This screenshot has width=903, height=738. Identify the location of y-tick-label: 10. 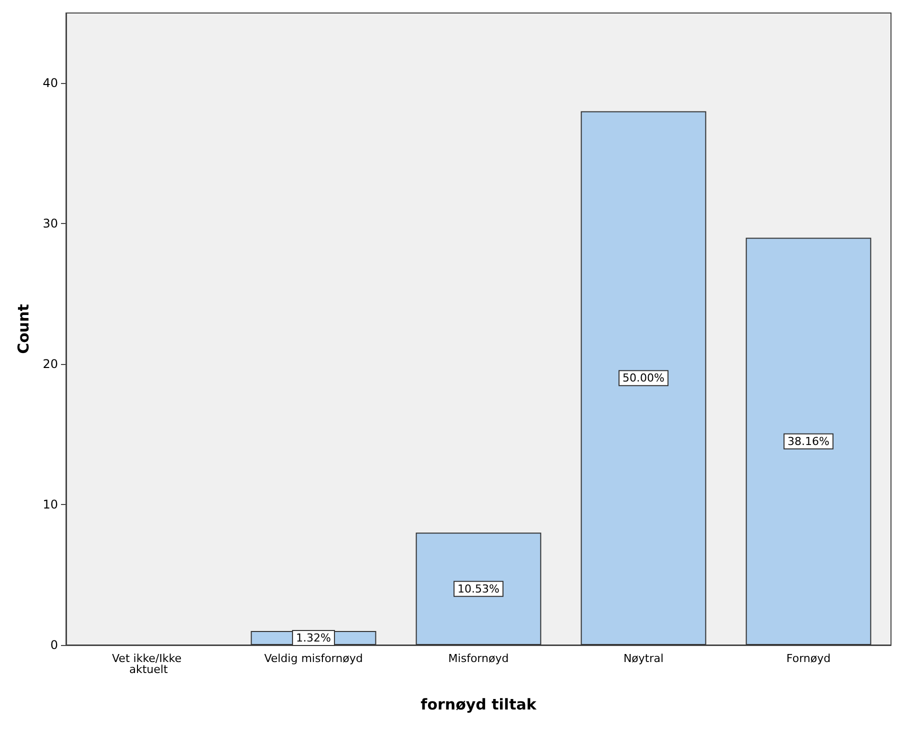
(50, 505).